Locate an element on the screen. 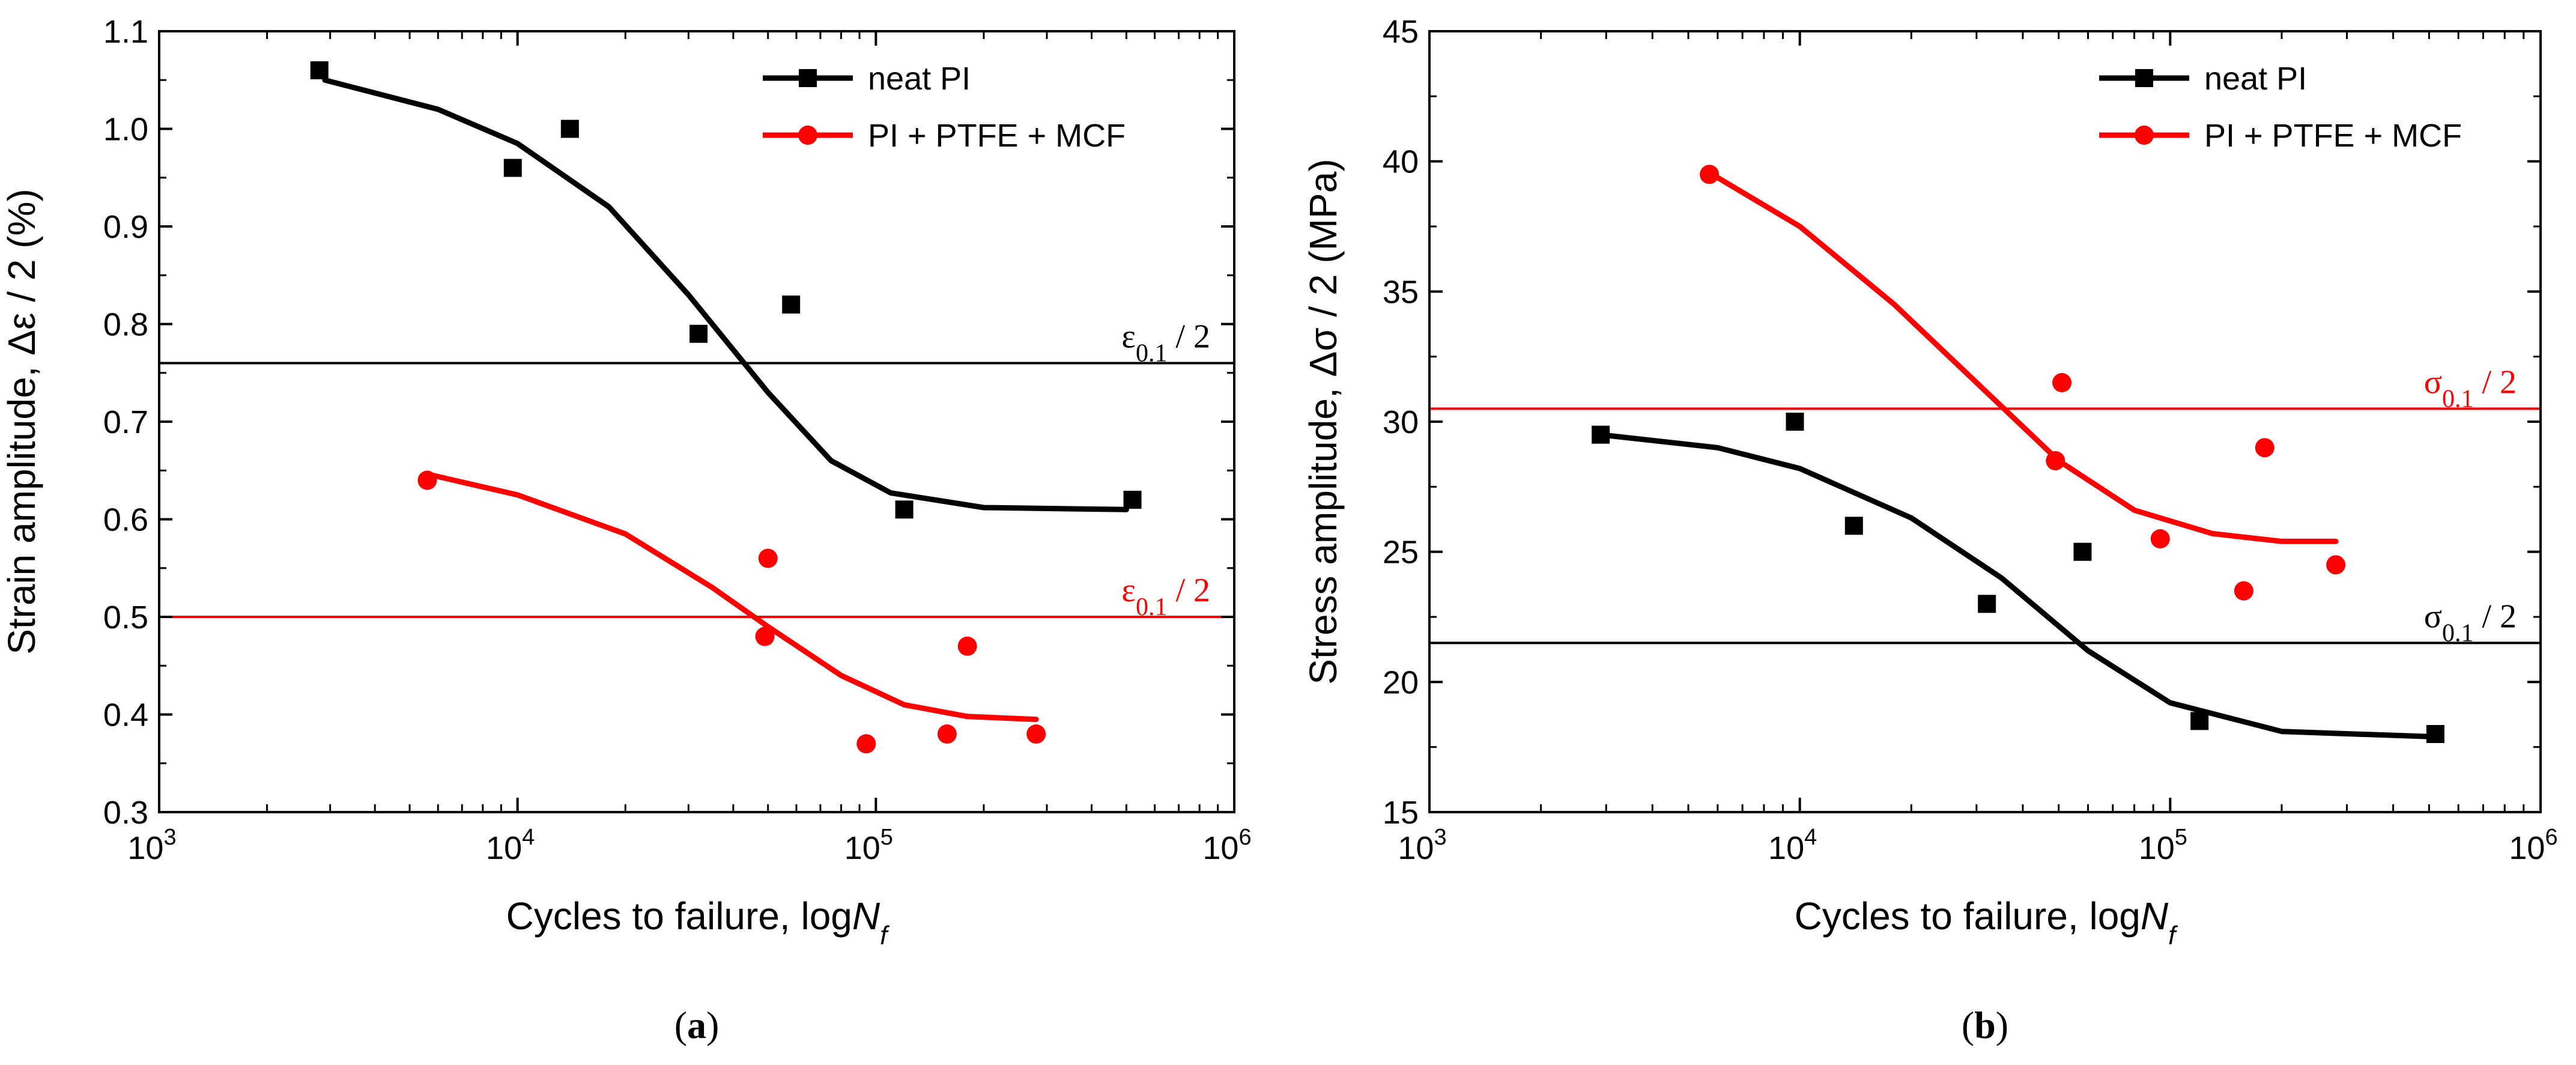 The height and width of the screenshot is (1065, 2576). y-tick-label: 0.6 is located at coordinates (125, 520).